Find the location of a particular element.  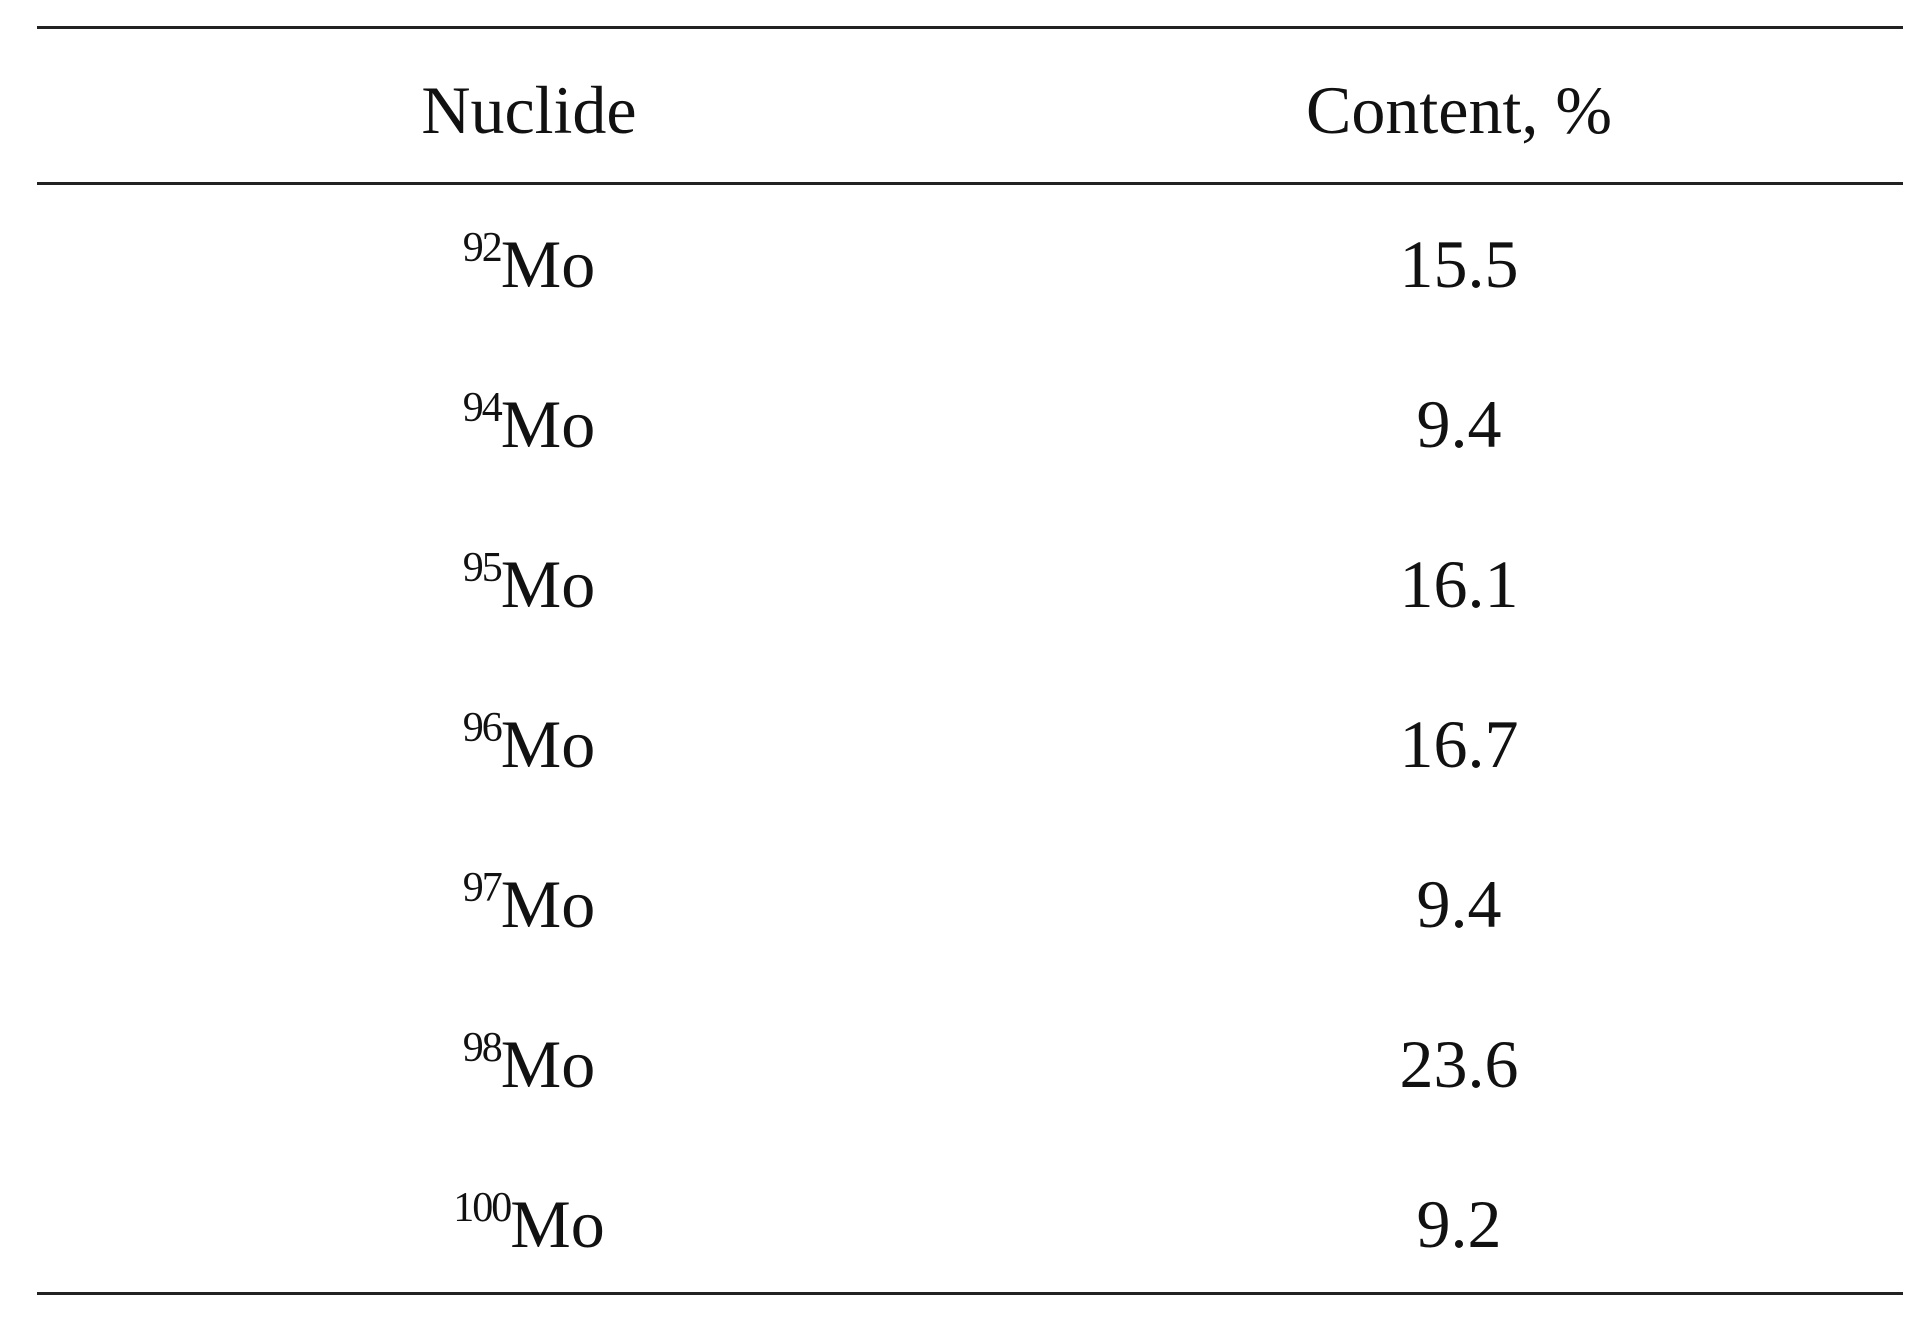

mass-number: 100 is located at coordinates (482, 1208).